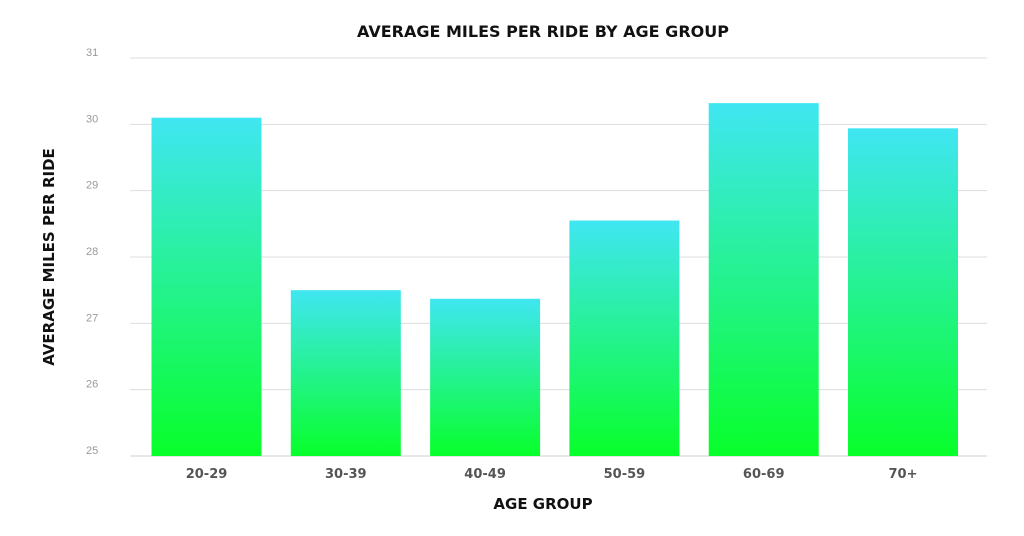 The image size is (1024, 536). Describe the element at coordinates (903, 474) in the screenshot. I see `x-tick-label: 70+` at that location.